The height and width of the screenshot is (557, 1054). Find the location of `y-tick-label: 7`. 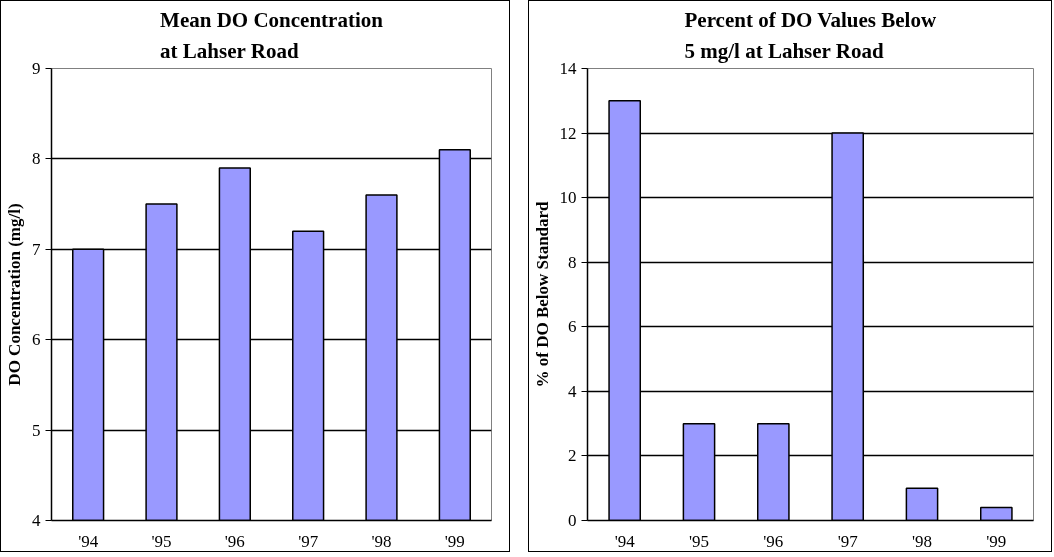

y-tick-label: 7 is located at coordinates (36, 249).